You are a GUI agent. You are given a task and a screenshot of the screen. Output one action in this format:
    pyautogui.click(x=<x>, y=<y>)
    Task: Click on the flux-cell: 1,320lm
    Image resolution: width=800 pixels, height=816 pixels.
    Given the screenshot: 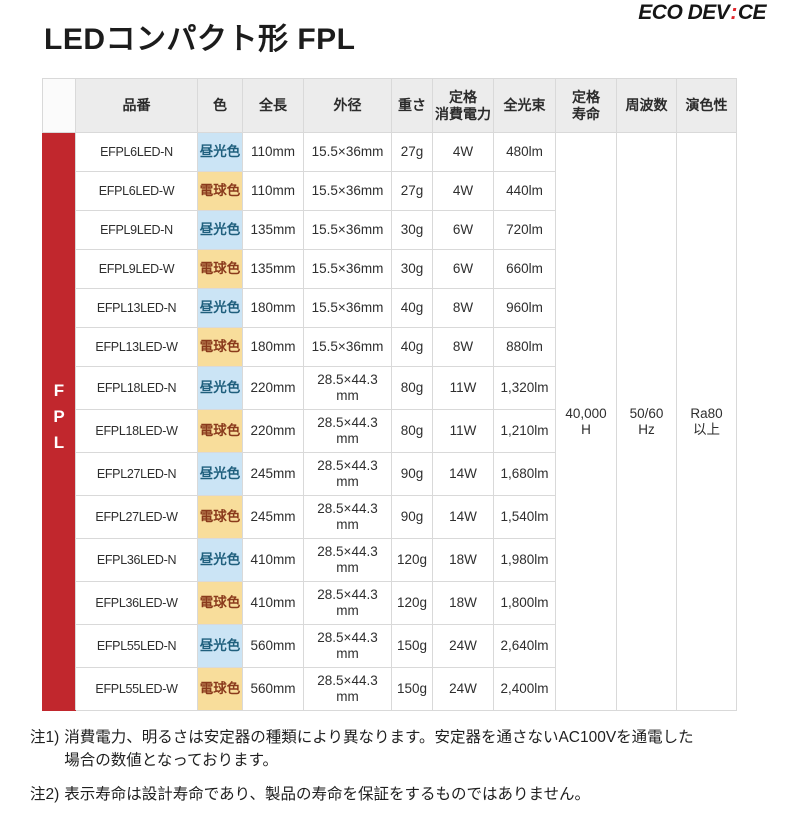 What is the action you would take?
    pyautogui.click(x=524, y=388)
    